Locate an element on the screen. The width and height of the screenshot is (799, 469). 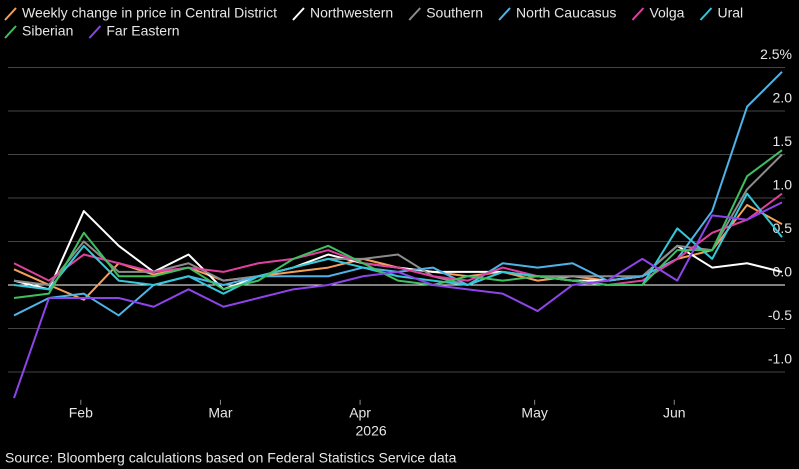
legend-label: Northwestern is located at coordinates (351, 13).